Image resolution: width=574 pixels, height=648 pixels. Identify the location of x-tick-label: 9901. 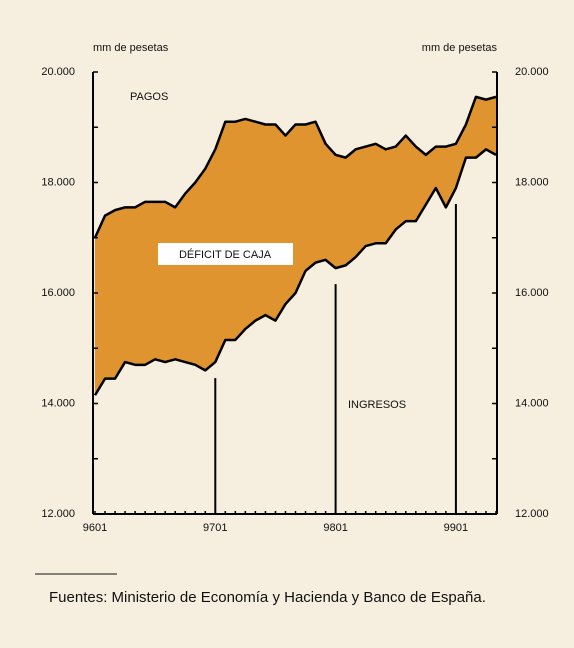
(456, 528).